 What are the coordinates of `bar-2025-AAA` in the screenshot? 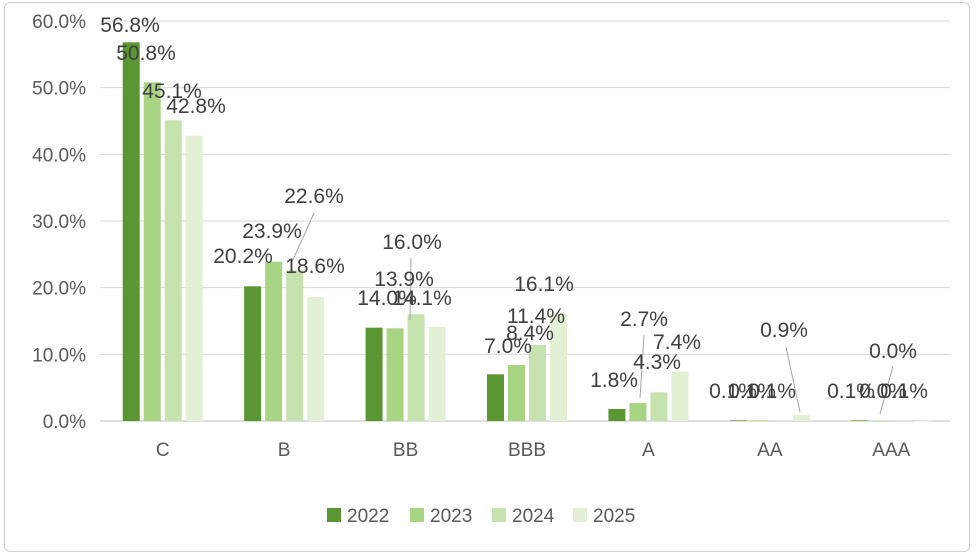 It's located at (923, 421).